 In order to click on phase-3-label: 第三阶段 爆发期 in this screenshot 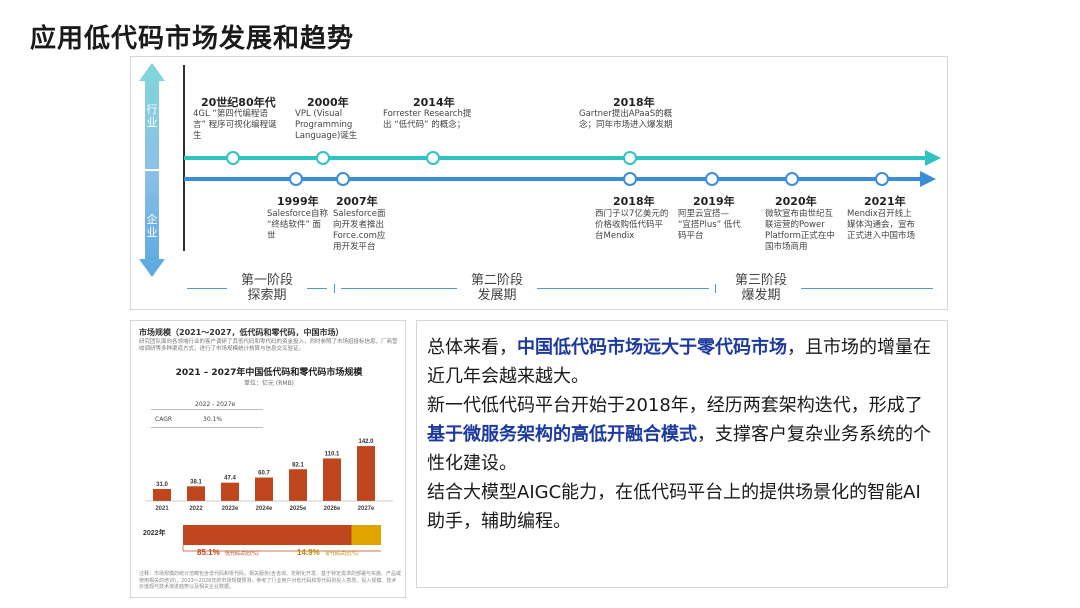, I will do `click(761, 288)`.